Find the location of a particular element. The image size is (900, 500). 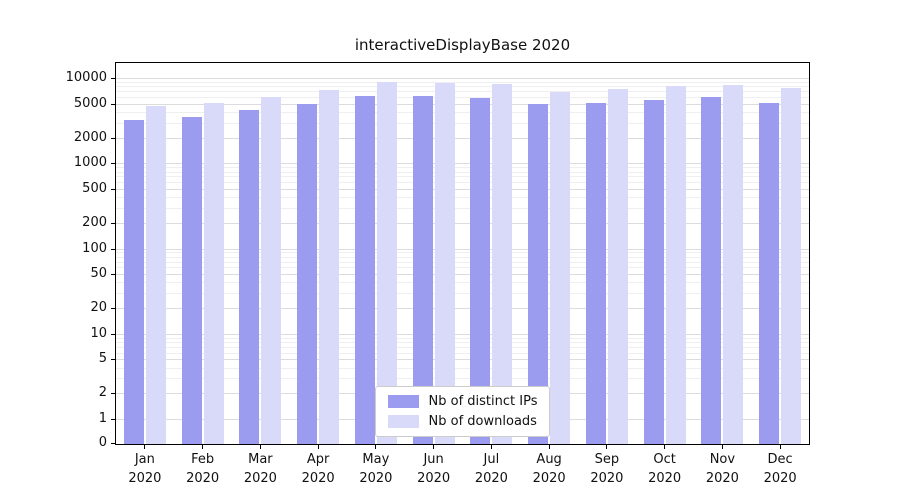

x-tick-label: Jul 2020 is located at coordinates (491, 470).